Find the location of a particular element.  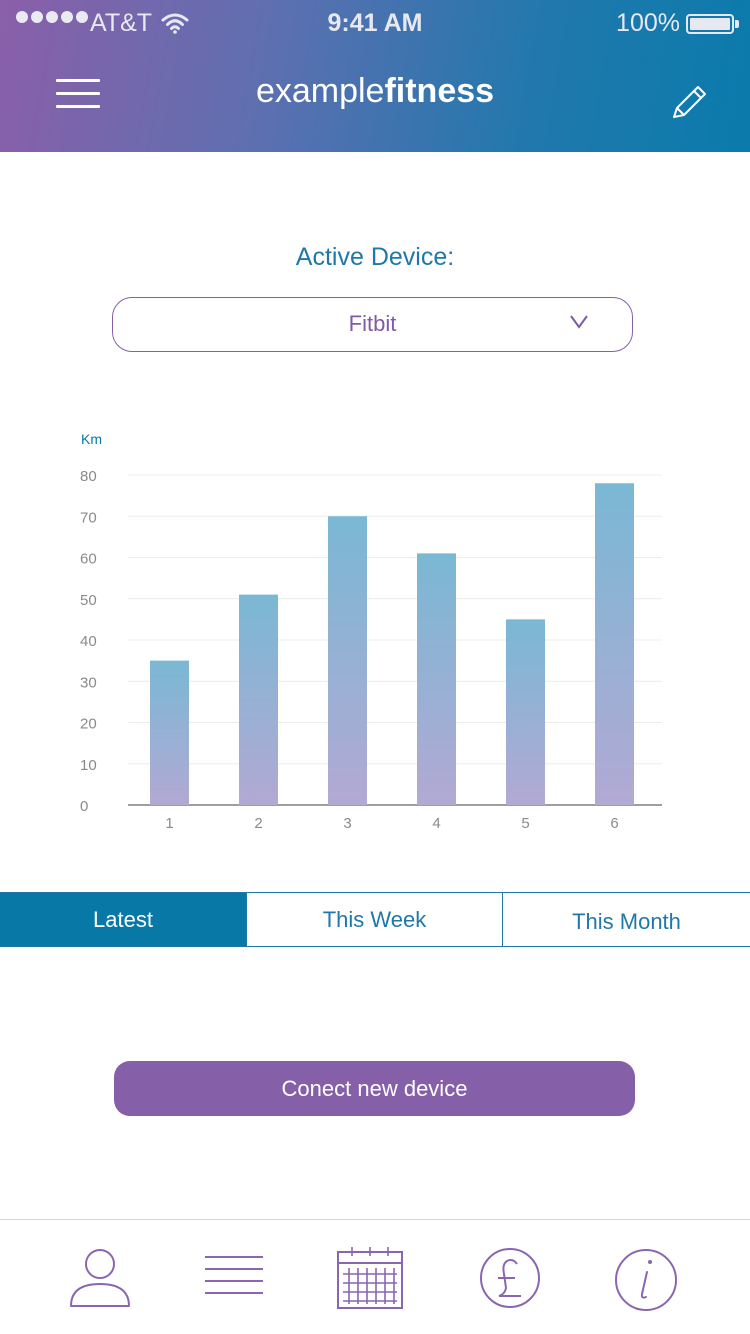

y-tick-label: 40 is located at coordinates (88, 641).